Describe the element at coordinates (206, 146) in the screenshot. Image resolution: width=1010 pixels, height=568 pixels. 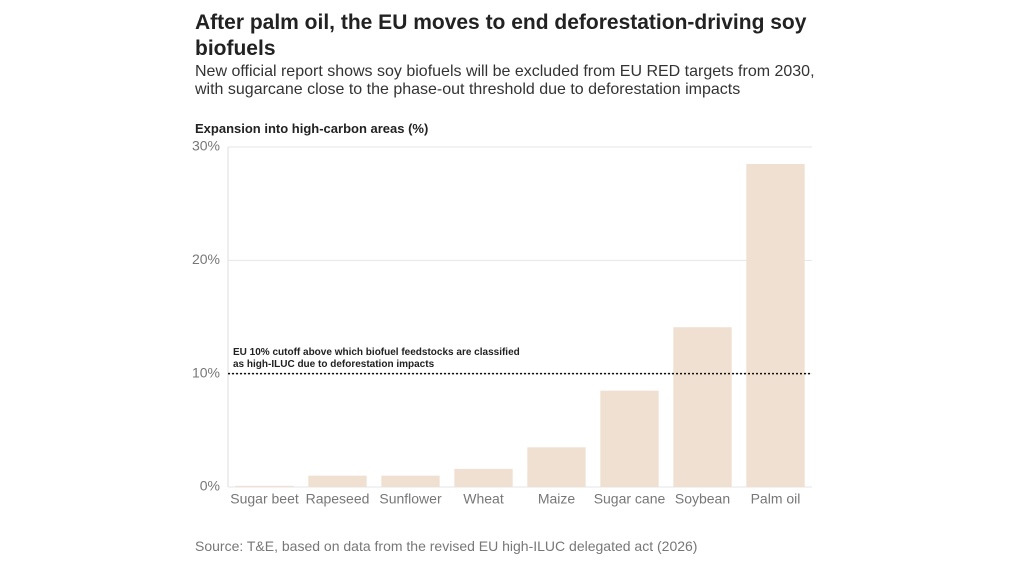
I see `y-tick-label: 30%` at that location.